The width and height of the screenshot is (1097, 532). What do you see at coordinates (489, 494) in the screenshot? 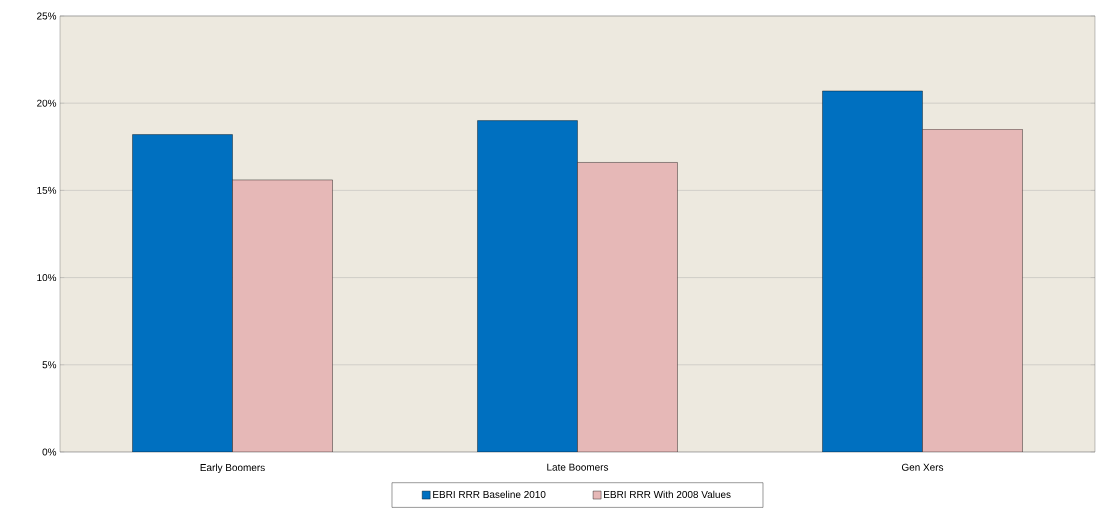
I see `legend-label: EBRI RRR Baseline 2010` at bounding box center [489, 494].